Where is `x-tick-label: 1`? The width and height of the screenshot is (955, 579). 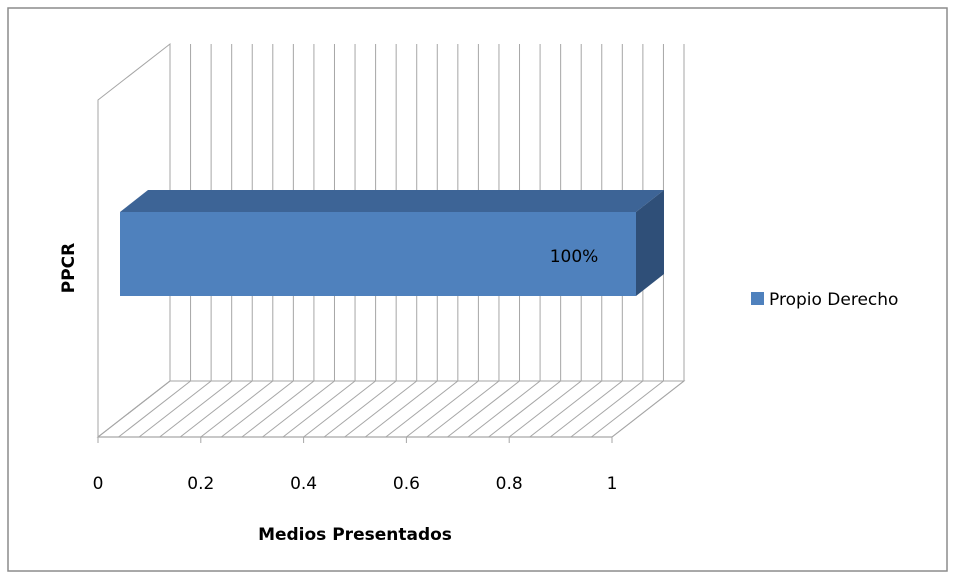
x-tick-label: 1 is located at coordinates (612, 484).